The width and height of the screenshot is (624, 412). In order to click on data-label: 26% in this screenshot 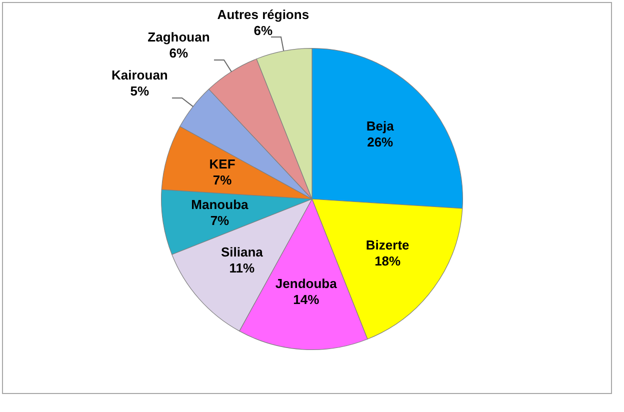, I will do `click(380, 142)`.